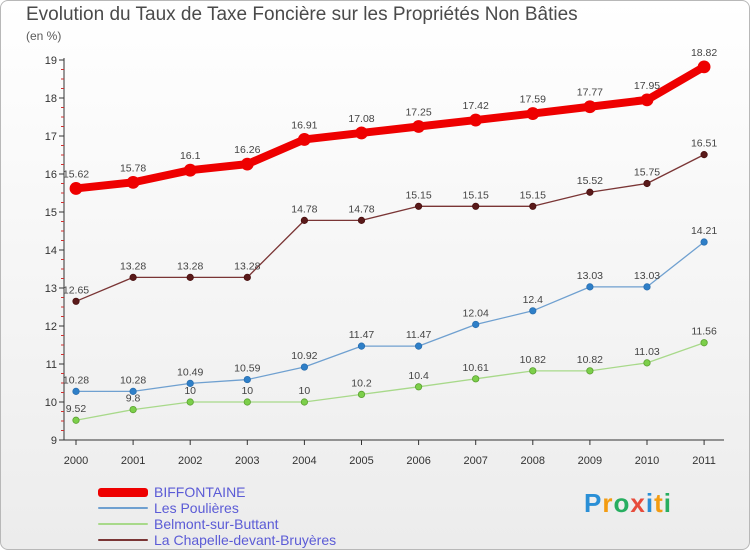 Image resolution: width=750 pixels, height=550 pixels. What do you see at coordinates (418, 376) in the screenshot?
I see `data-label: 10.4` at bounding box center [418, 376].